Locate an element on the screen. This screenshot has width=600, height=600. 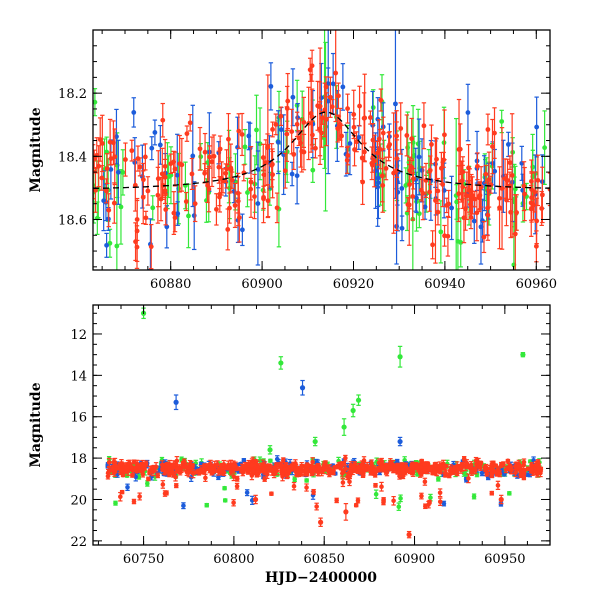
bottom-xtick-label: 60750 is located at coordinates (143, 559).